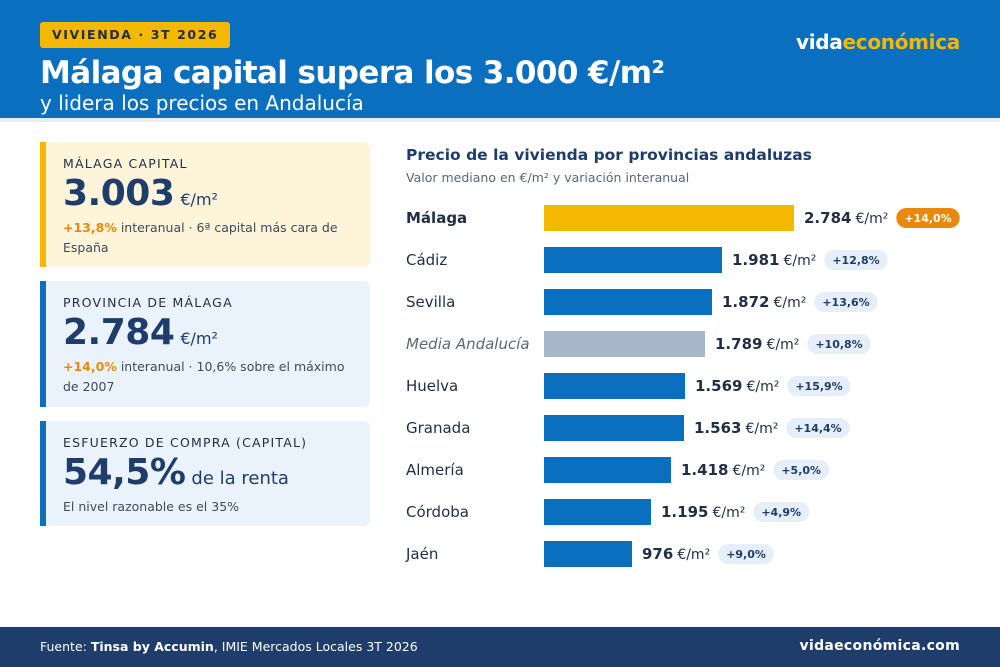 The image size is (1000, 667). I want to click on bar-category-label: Huelva, so click(432, 386).